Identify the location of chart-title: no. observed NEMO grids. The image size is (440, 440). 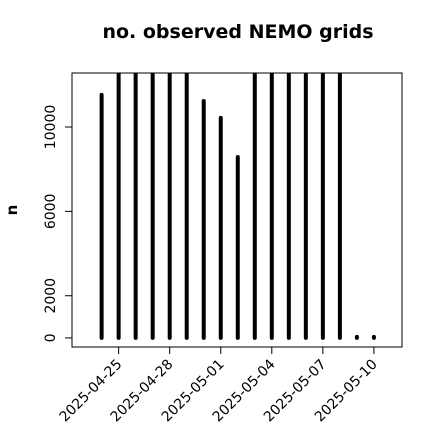
(237, 32).